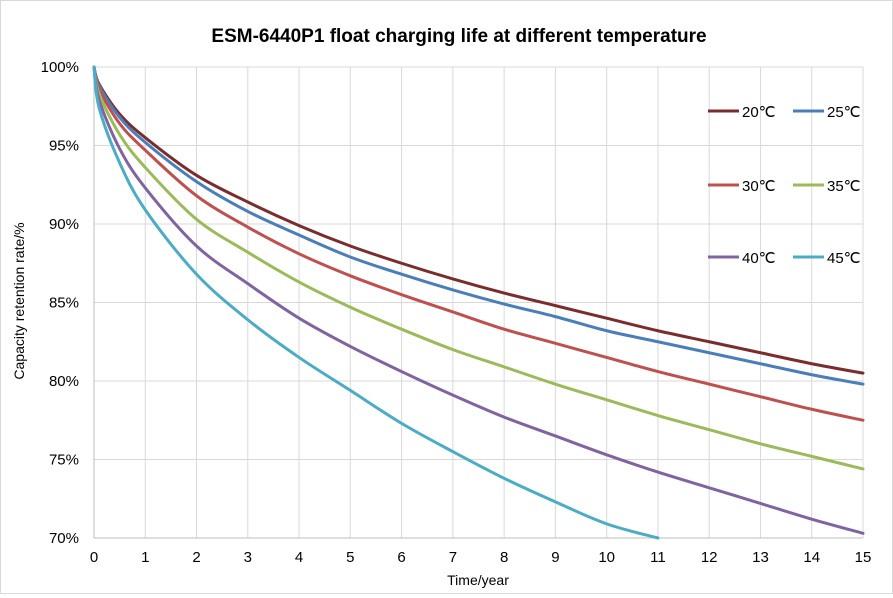 This screenshot has height=598, width=893. What do you see at coordinates (248, 557) in the screenshot?
I see `x-tick-label: 3` at bounding box center [248, 557].